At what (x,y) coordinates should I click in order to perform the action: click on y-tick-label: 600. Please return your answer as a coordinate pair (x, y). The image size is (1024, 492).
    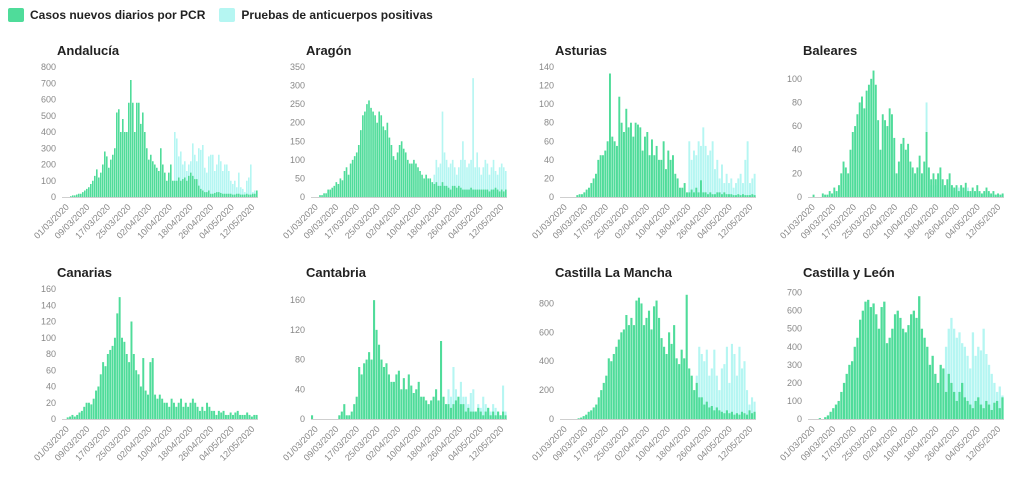
    Looking at the image, I should click on (794, 311).